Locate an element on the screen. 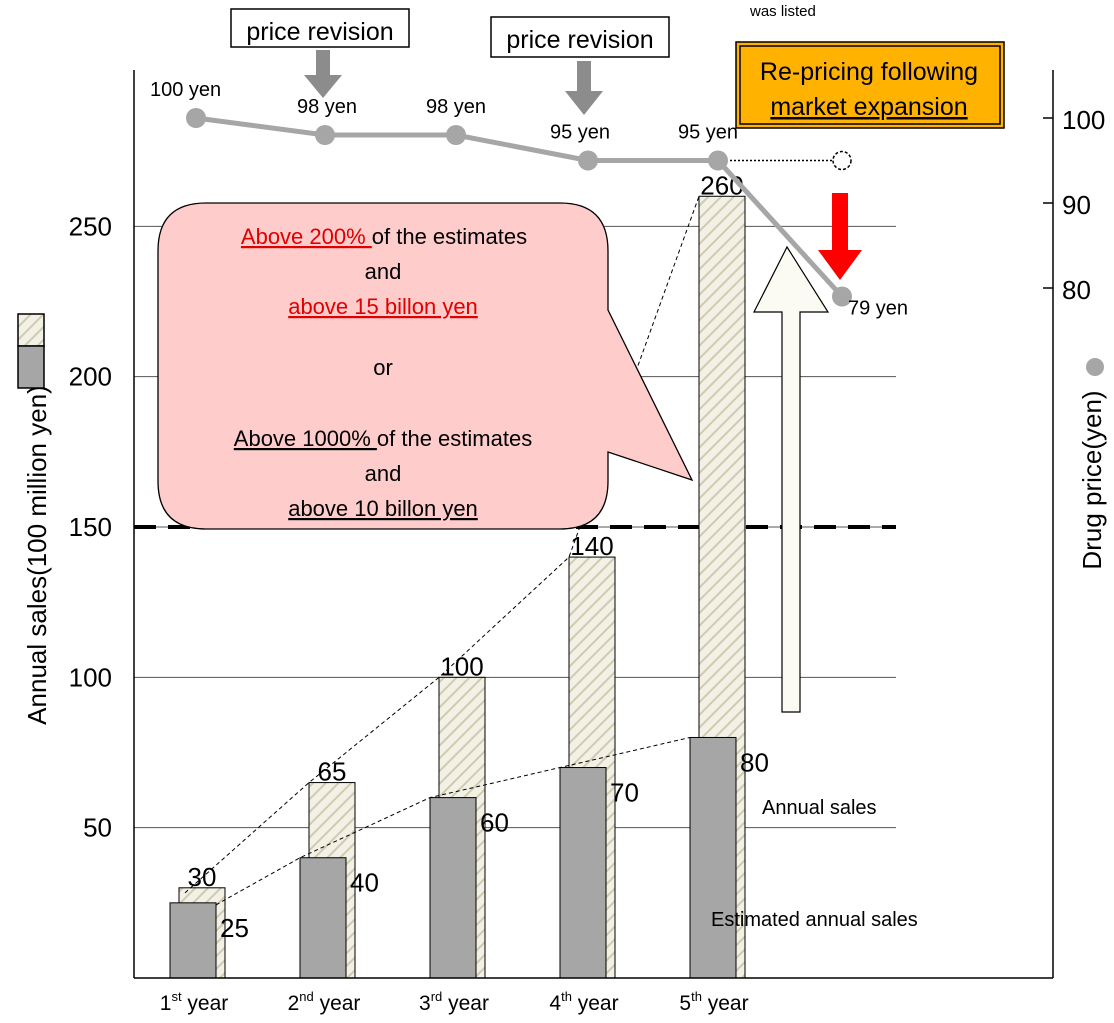  svg-text: or is located at coordinates (383, 367).